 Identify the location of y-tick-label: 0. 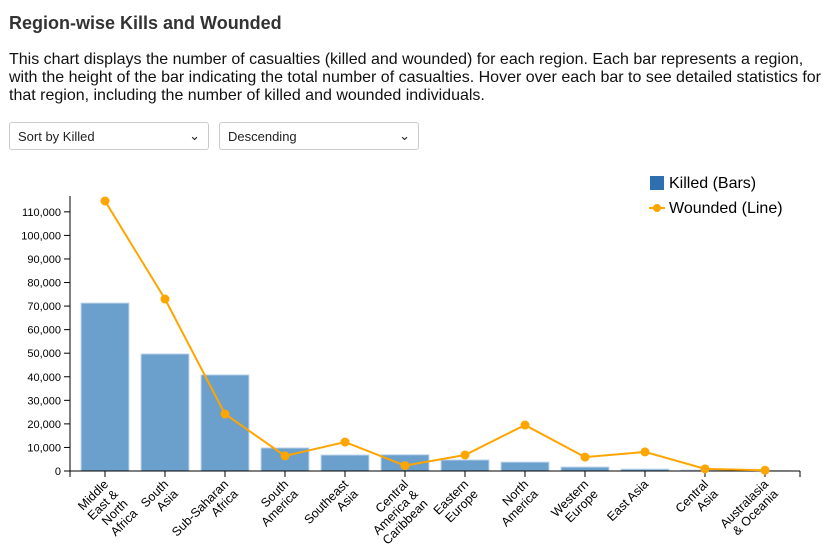
(58, 472).